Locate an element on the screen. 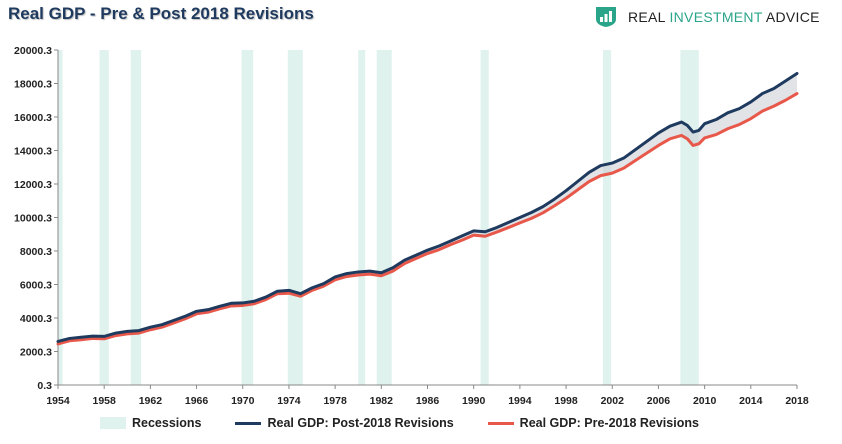 This screenshot has width=842, height=444. x-tick-label: 1958 is located at coordinates (105, 401).